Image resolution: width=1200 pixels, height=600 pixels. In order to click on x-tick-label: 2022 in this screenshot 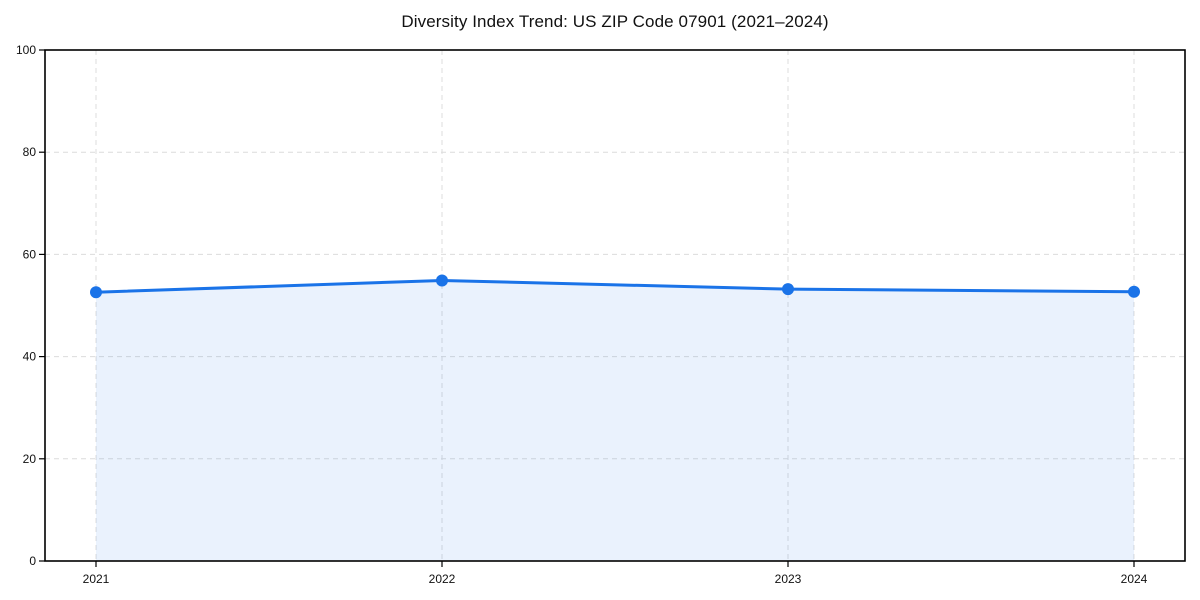, I will do `click(442, 579)`.